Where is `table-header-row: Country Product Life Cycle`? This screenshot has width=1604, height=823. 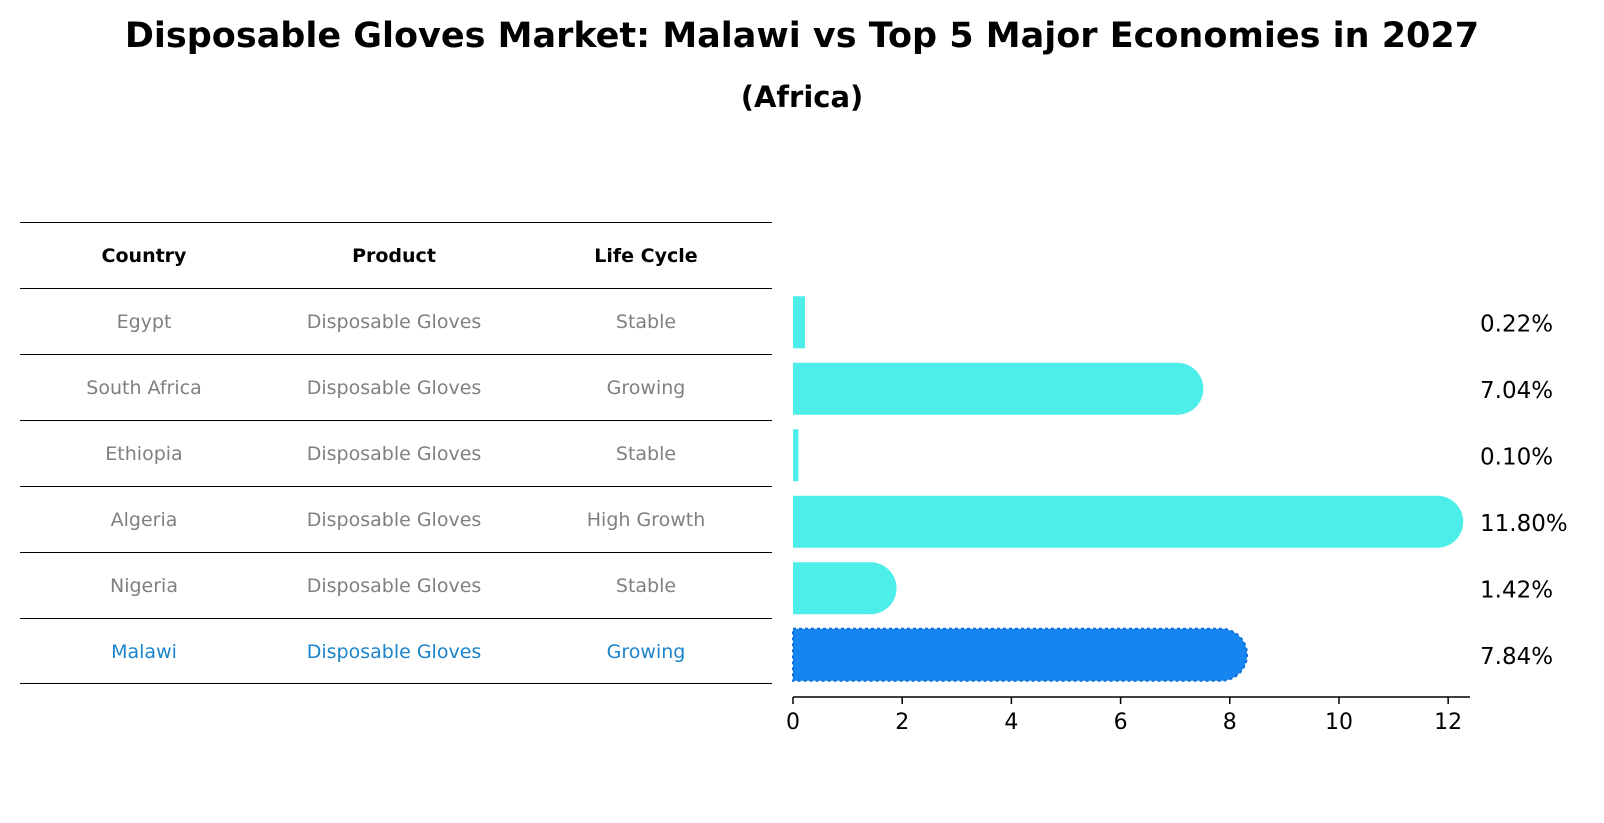
table-header-row: Country Product Life Cycle is located at coordinates (396, 255).